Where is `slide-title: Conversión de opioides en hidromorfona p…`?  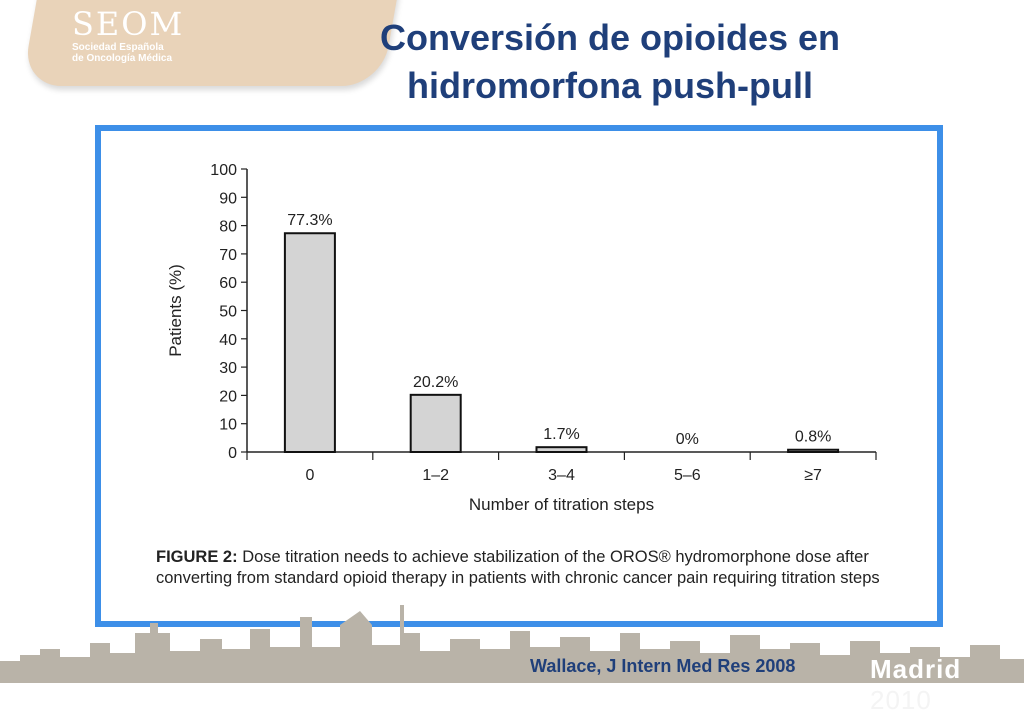 slide-title: Conversión de opioides en hidromorfona p… is located at coordinates (610, 62).